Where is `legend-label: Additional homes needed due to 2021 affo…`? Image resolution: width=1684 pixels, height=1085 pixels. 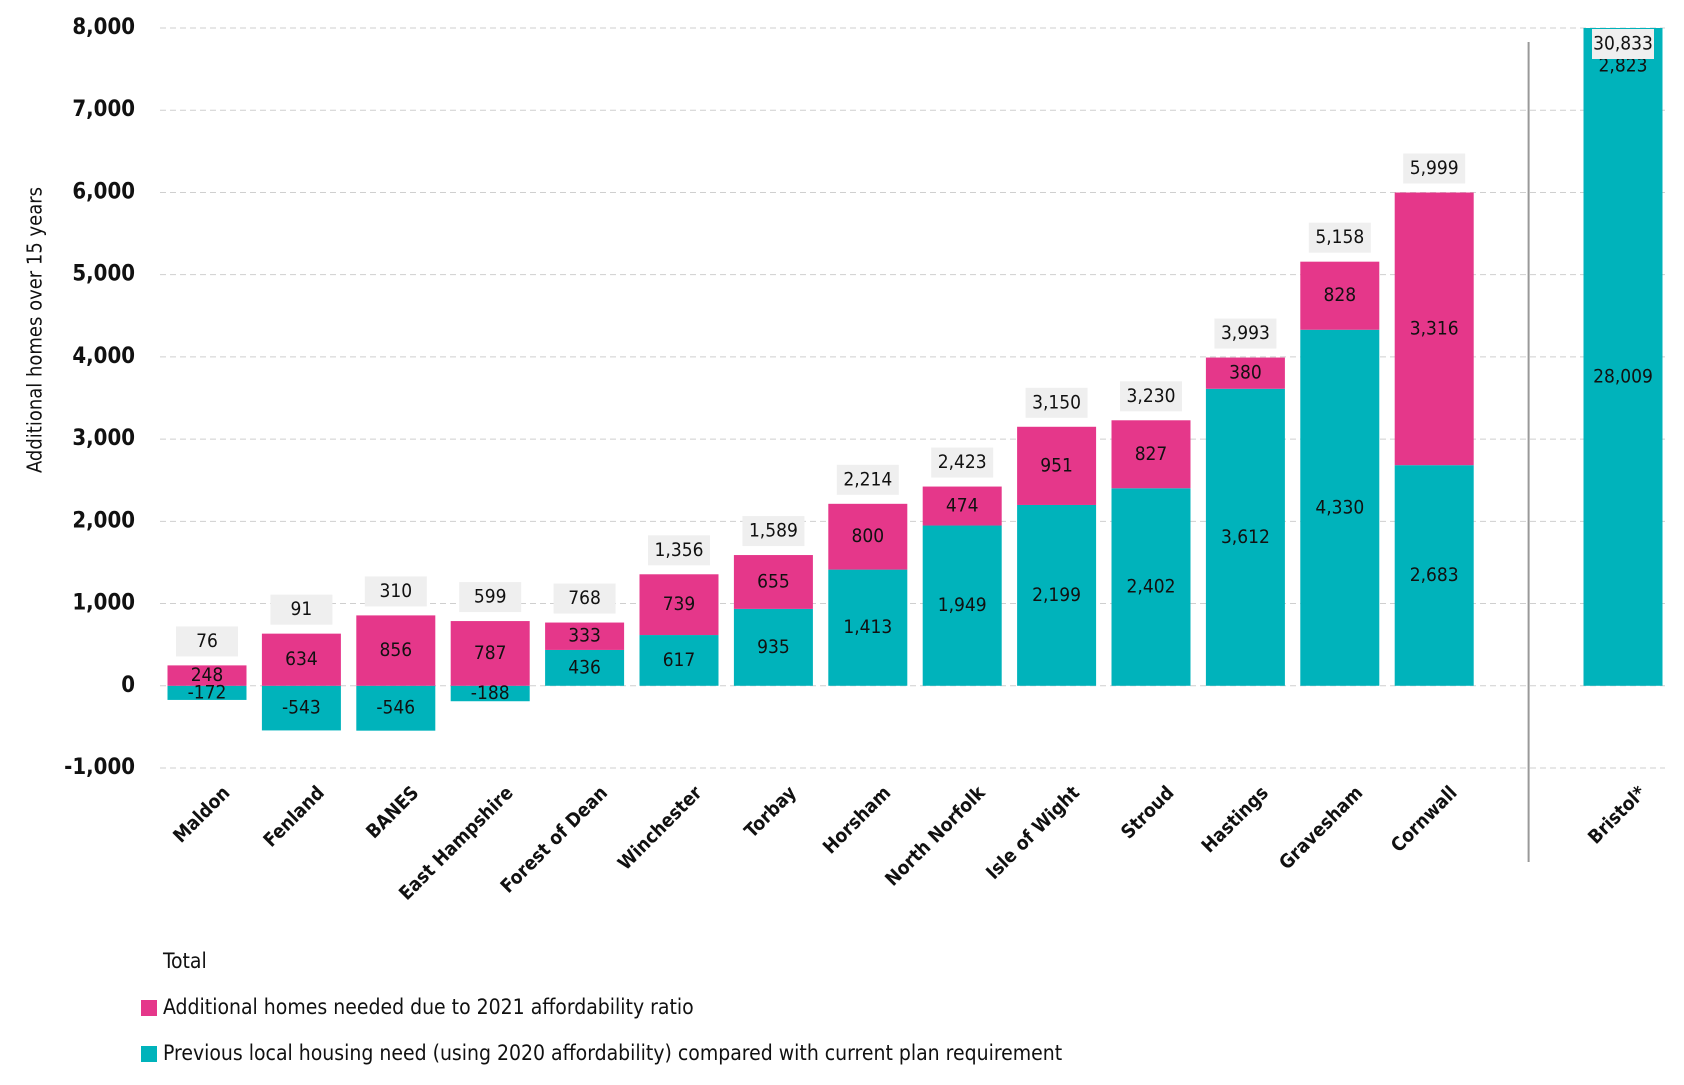 legend-label: Additional homes needed due to 2021 affo… is located at coordinates (428, 1007).